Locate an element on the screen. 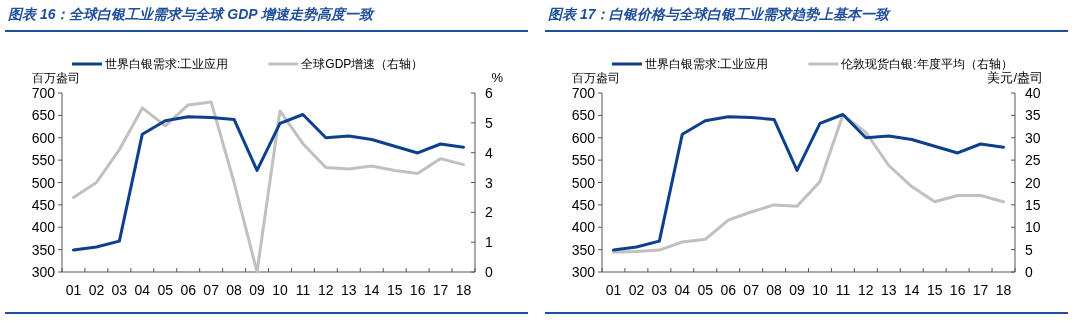 The height and width of the screenshot is (335, 1080). y2-tick-label: 6 is located at coordinates (489, 93).